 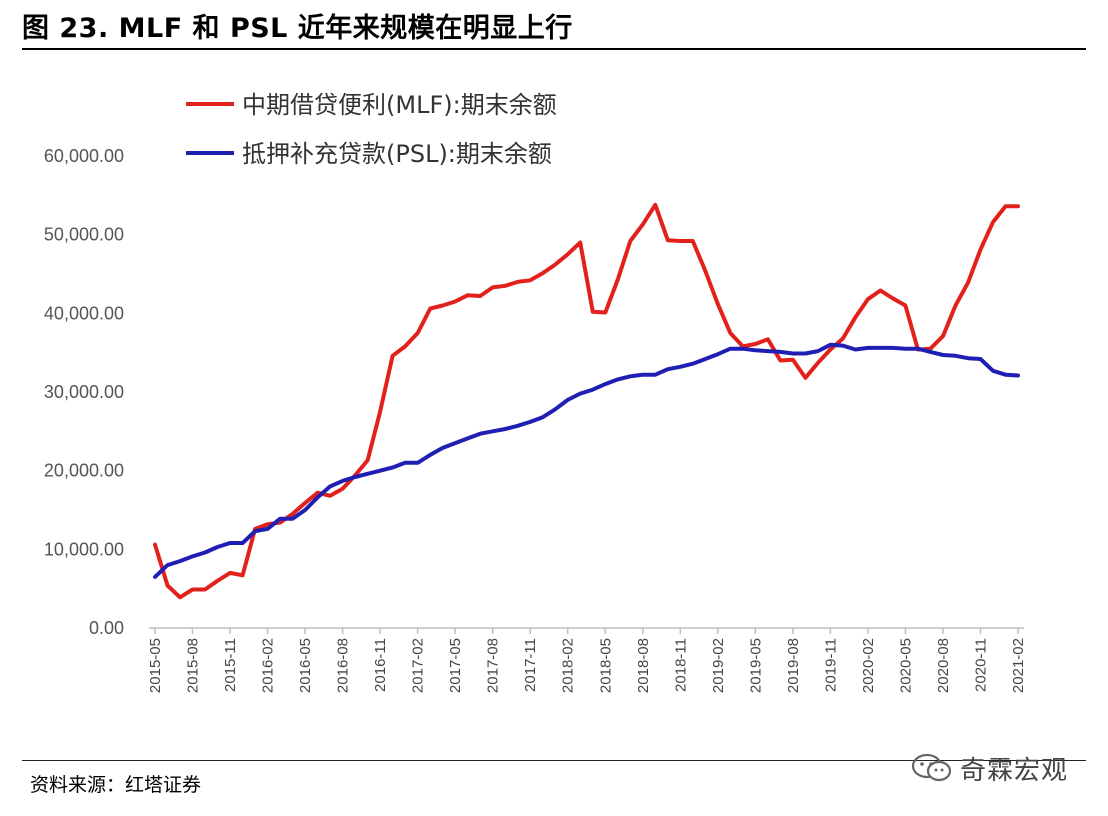 I want to click on x-tick-label: 2019-08, so click(x=793, y=665).